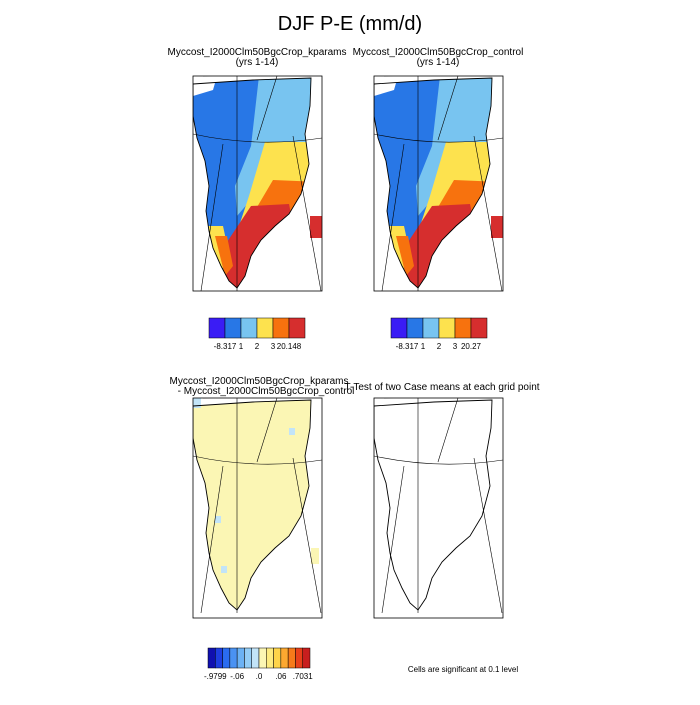 The width and height of the screenshot is (700, 705). Describe the element at coordinates (281, 676) in the screenshot. I see `colorbar-label: .06` at that location.